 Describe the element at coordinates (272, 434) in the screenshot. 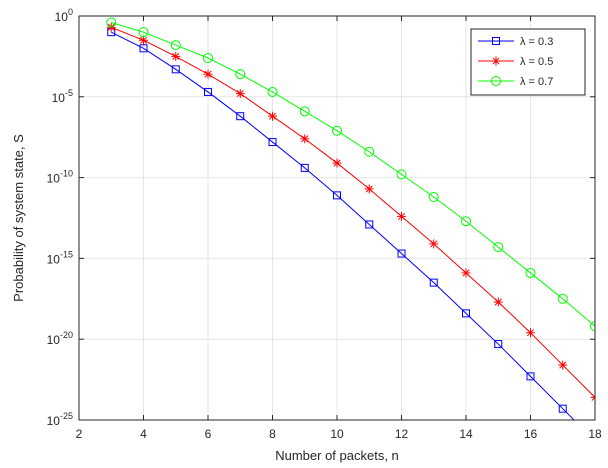

I see `x-tick-label: 8` at that location.